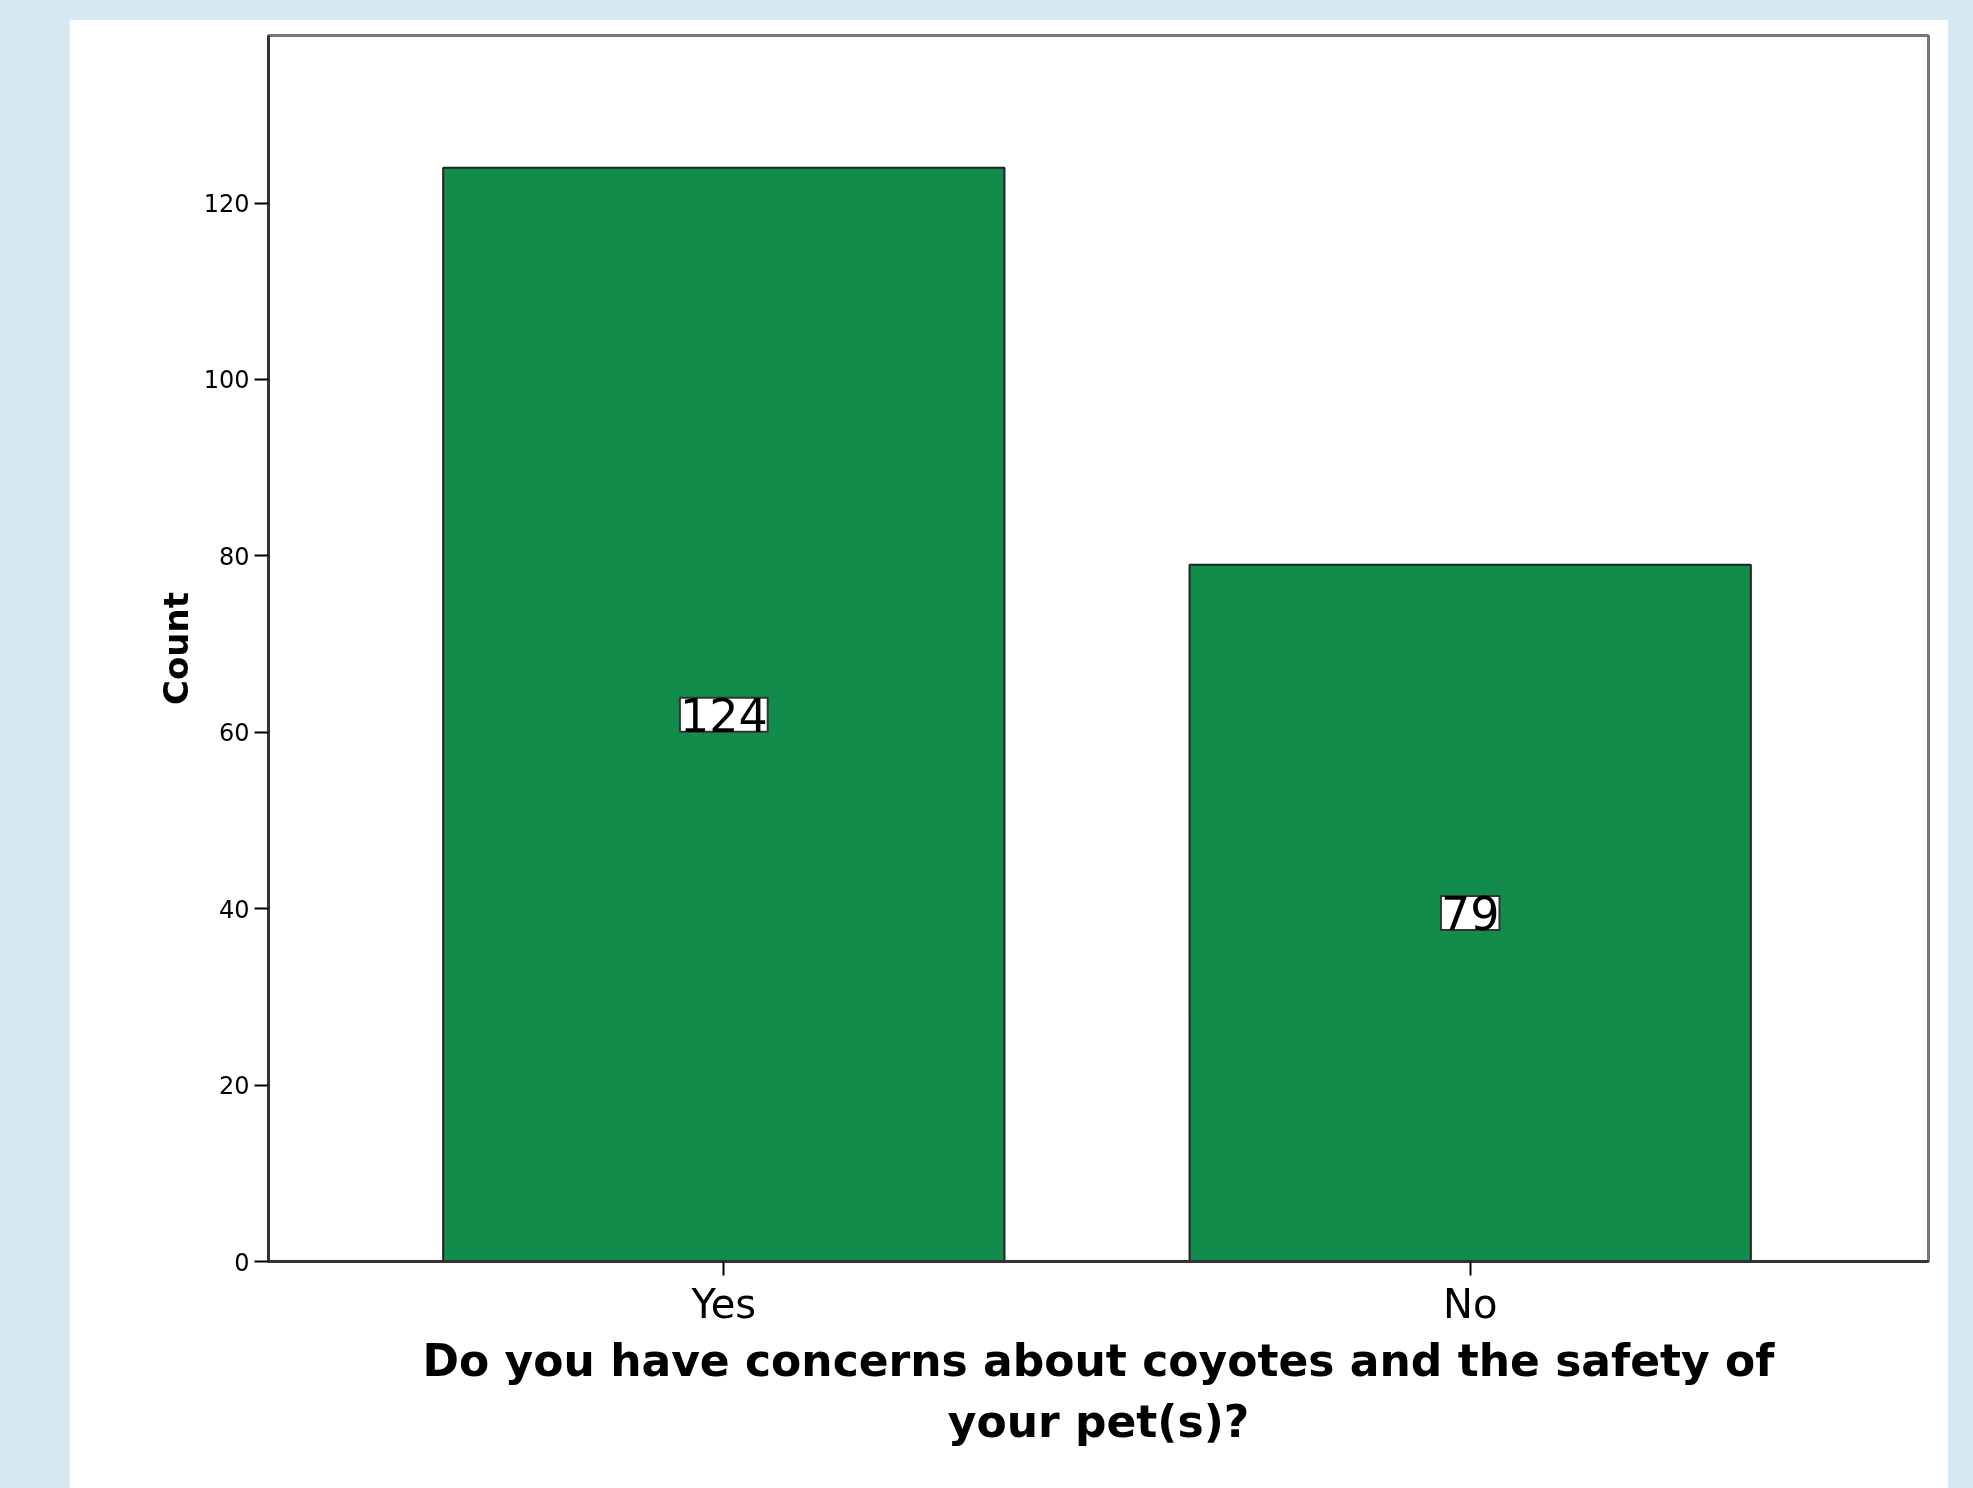  What do you see at coordinates (1470, 1303) in the screenshot?
I see `x-tick-label: No` at bounding box center [1470, 1303].